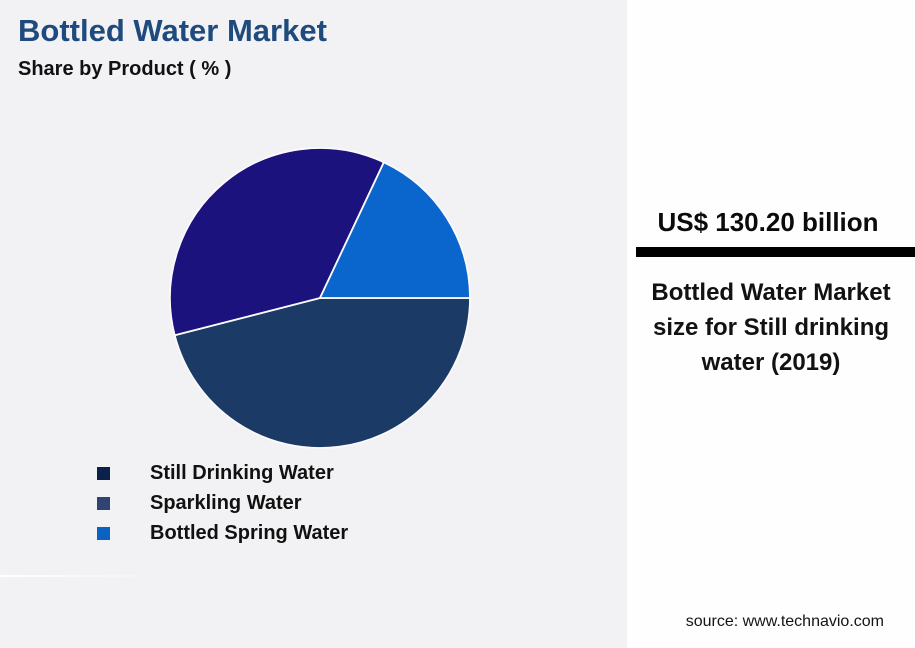 The width and height of the screenshot is (915, 648). Describe the element at coordinates (775, 252) in the screenshot. I see `divider-bar` at that location.